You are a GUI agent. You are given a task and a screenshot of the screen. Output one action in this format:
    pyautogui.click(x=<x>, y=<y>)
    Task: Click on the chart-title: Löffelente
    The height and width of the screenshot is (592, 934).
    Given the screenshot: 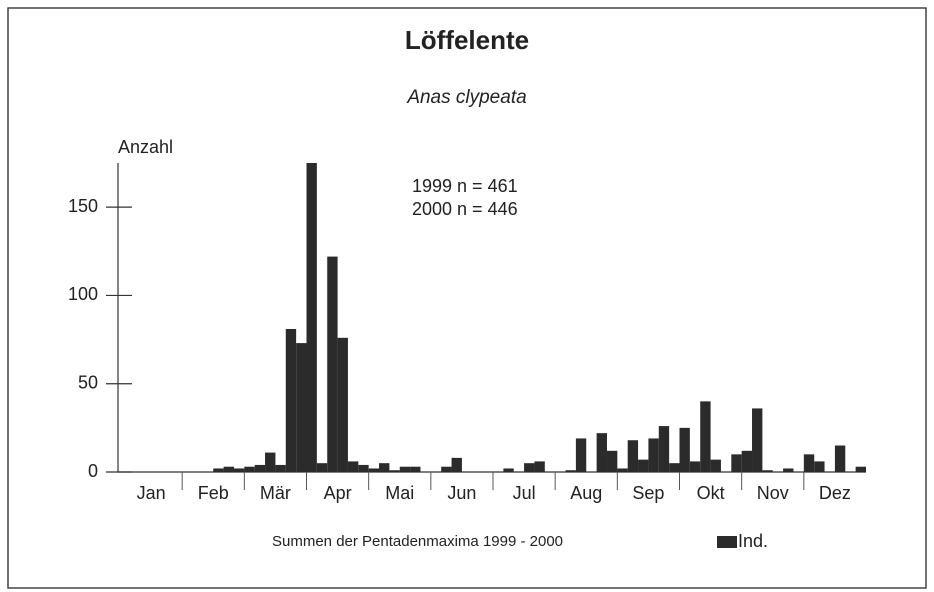 What is the action you would take?
    pyautogui.click(x=467, y=40)
    